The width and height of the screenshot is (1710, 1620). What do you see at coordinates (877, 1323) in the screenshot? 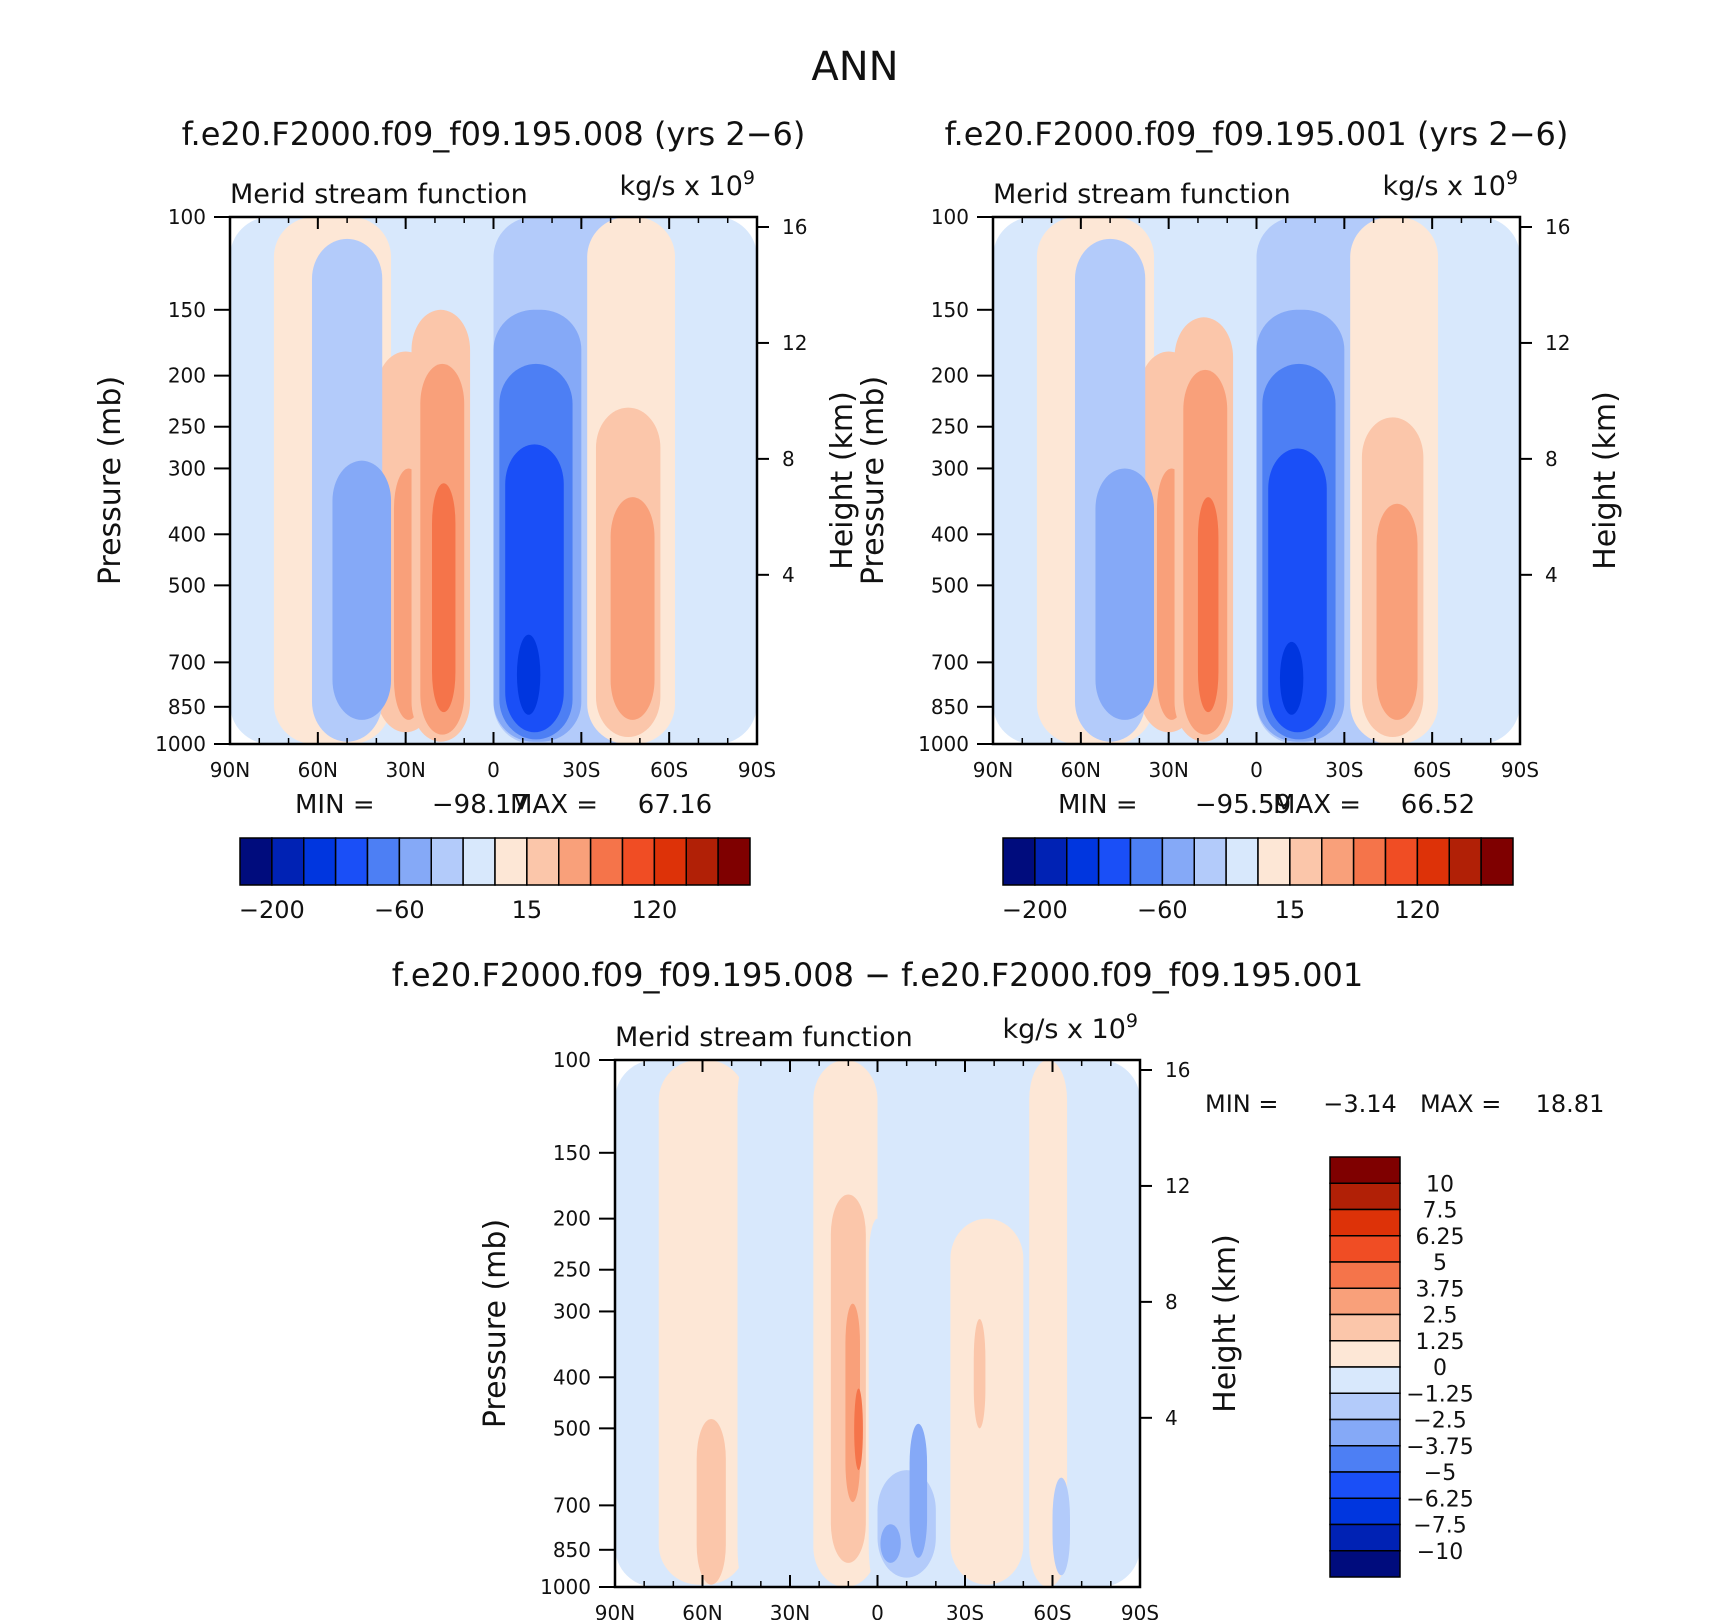
I see `contour-area` at bounding box center [877, 1323].